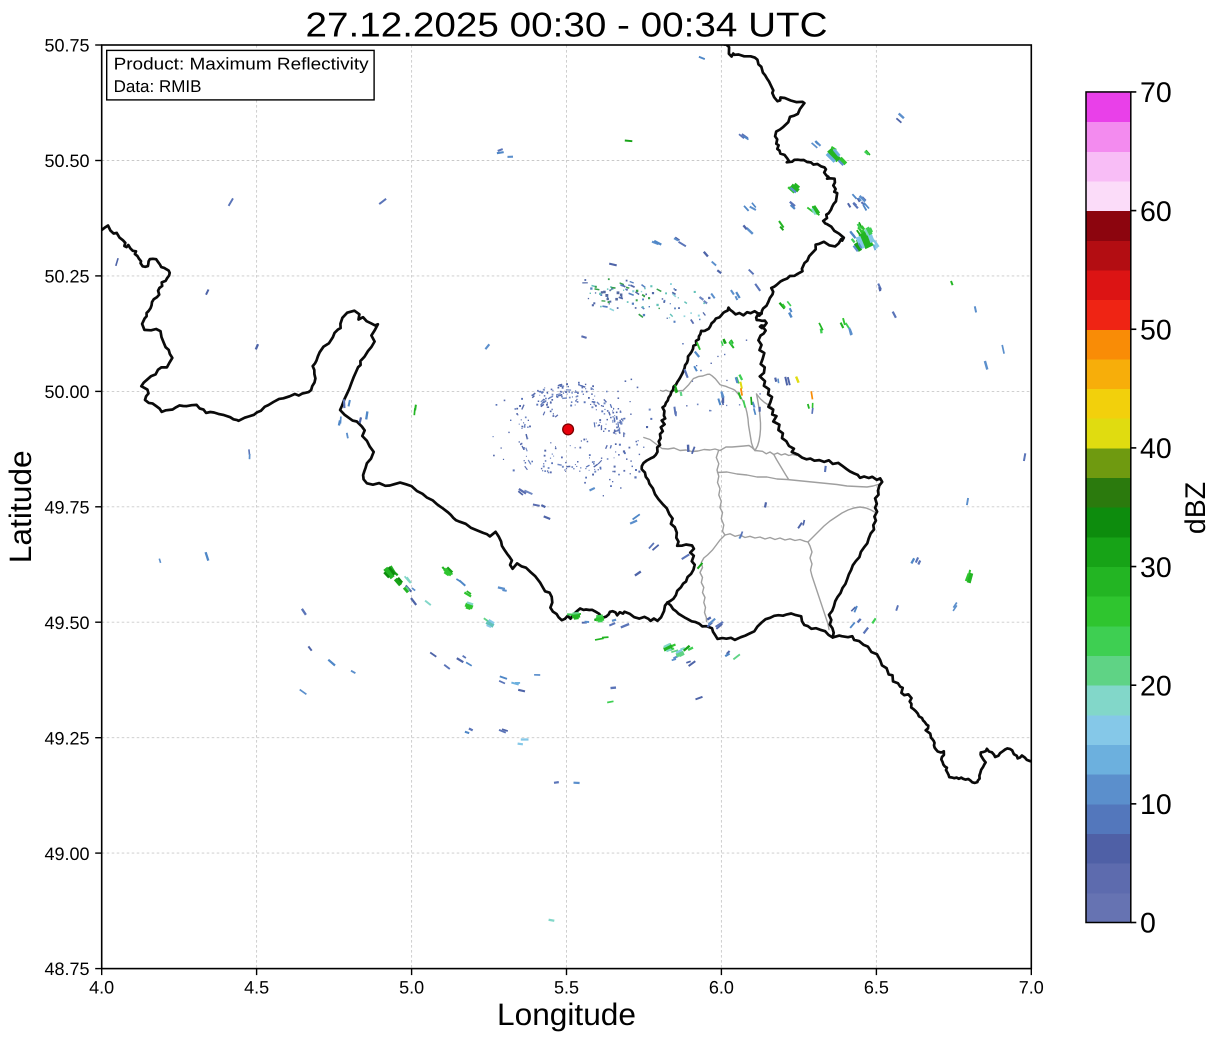 This screenshot has width=1219, height=1045. I want to click on svg-text: Data: RMIB, so click(158, 86).